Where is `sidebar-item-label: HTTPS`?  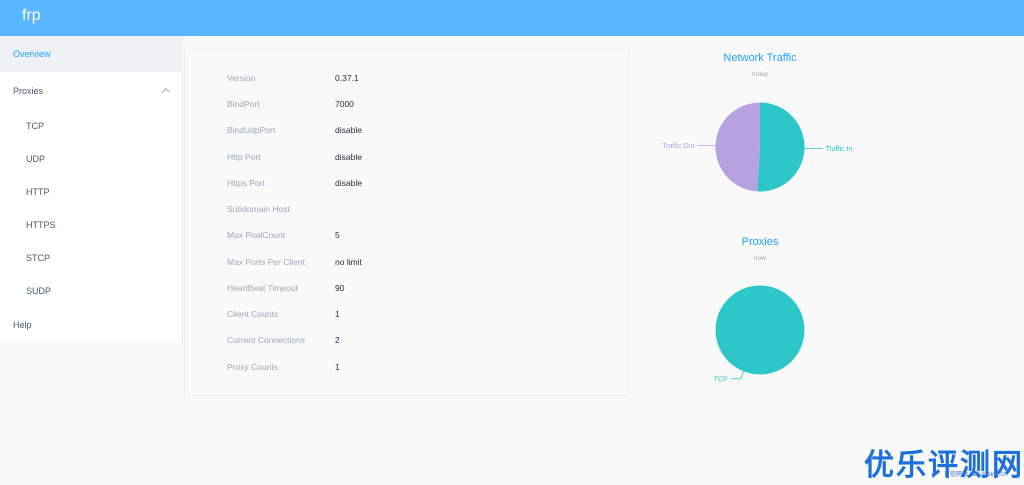
sidebar-item-label: HTTPS is located at coordinates (41, 224).